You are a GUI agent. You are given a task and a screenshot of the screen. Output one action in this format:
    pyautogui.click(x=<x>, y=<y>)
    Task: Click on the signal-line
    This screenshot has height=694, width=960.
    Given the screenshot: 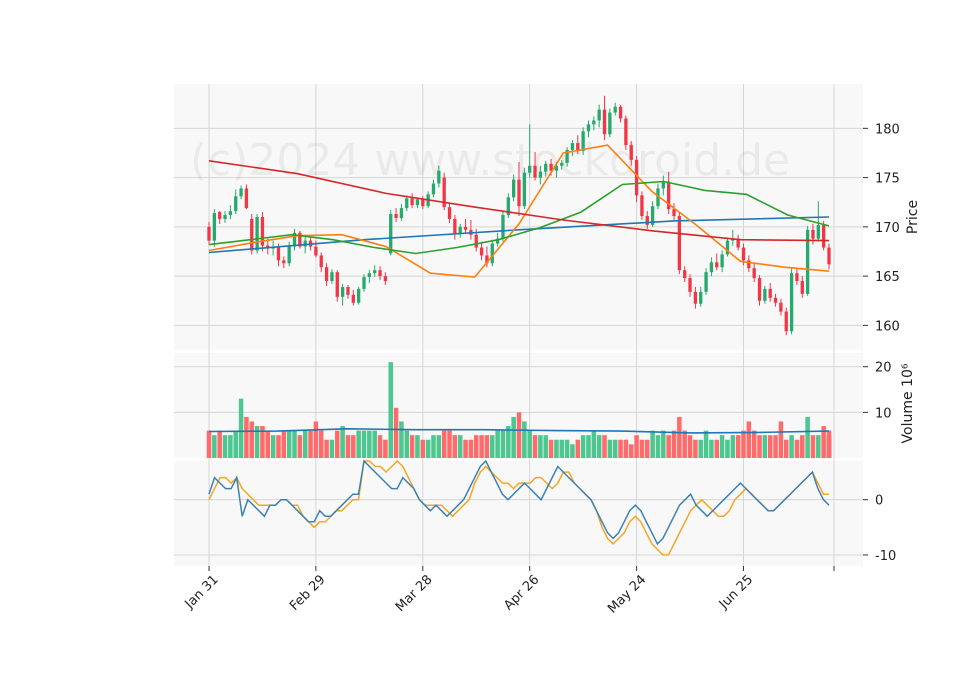 What is the action you would take?
    pyautogui.click(x=518, y=507)
    